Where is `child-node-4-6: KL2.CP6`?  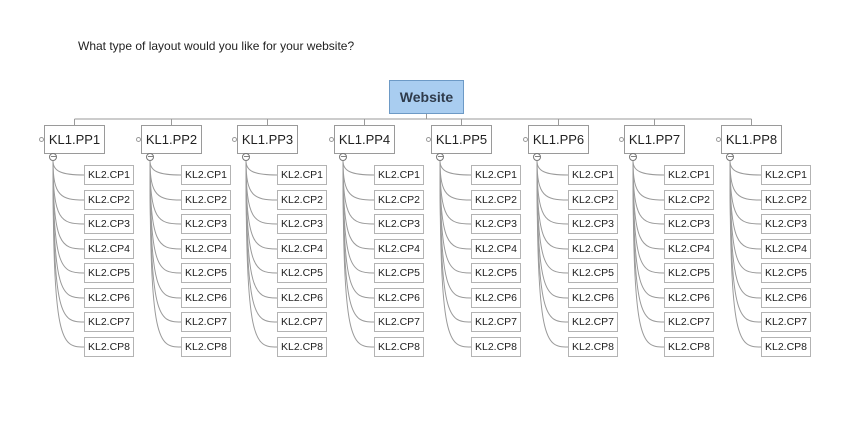 child-node-4-6: KL2.CP6 is located at coordinates (399, 298).